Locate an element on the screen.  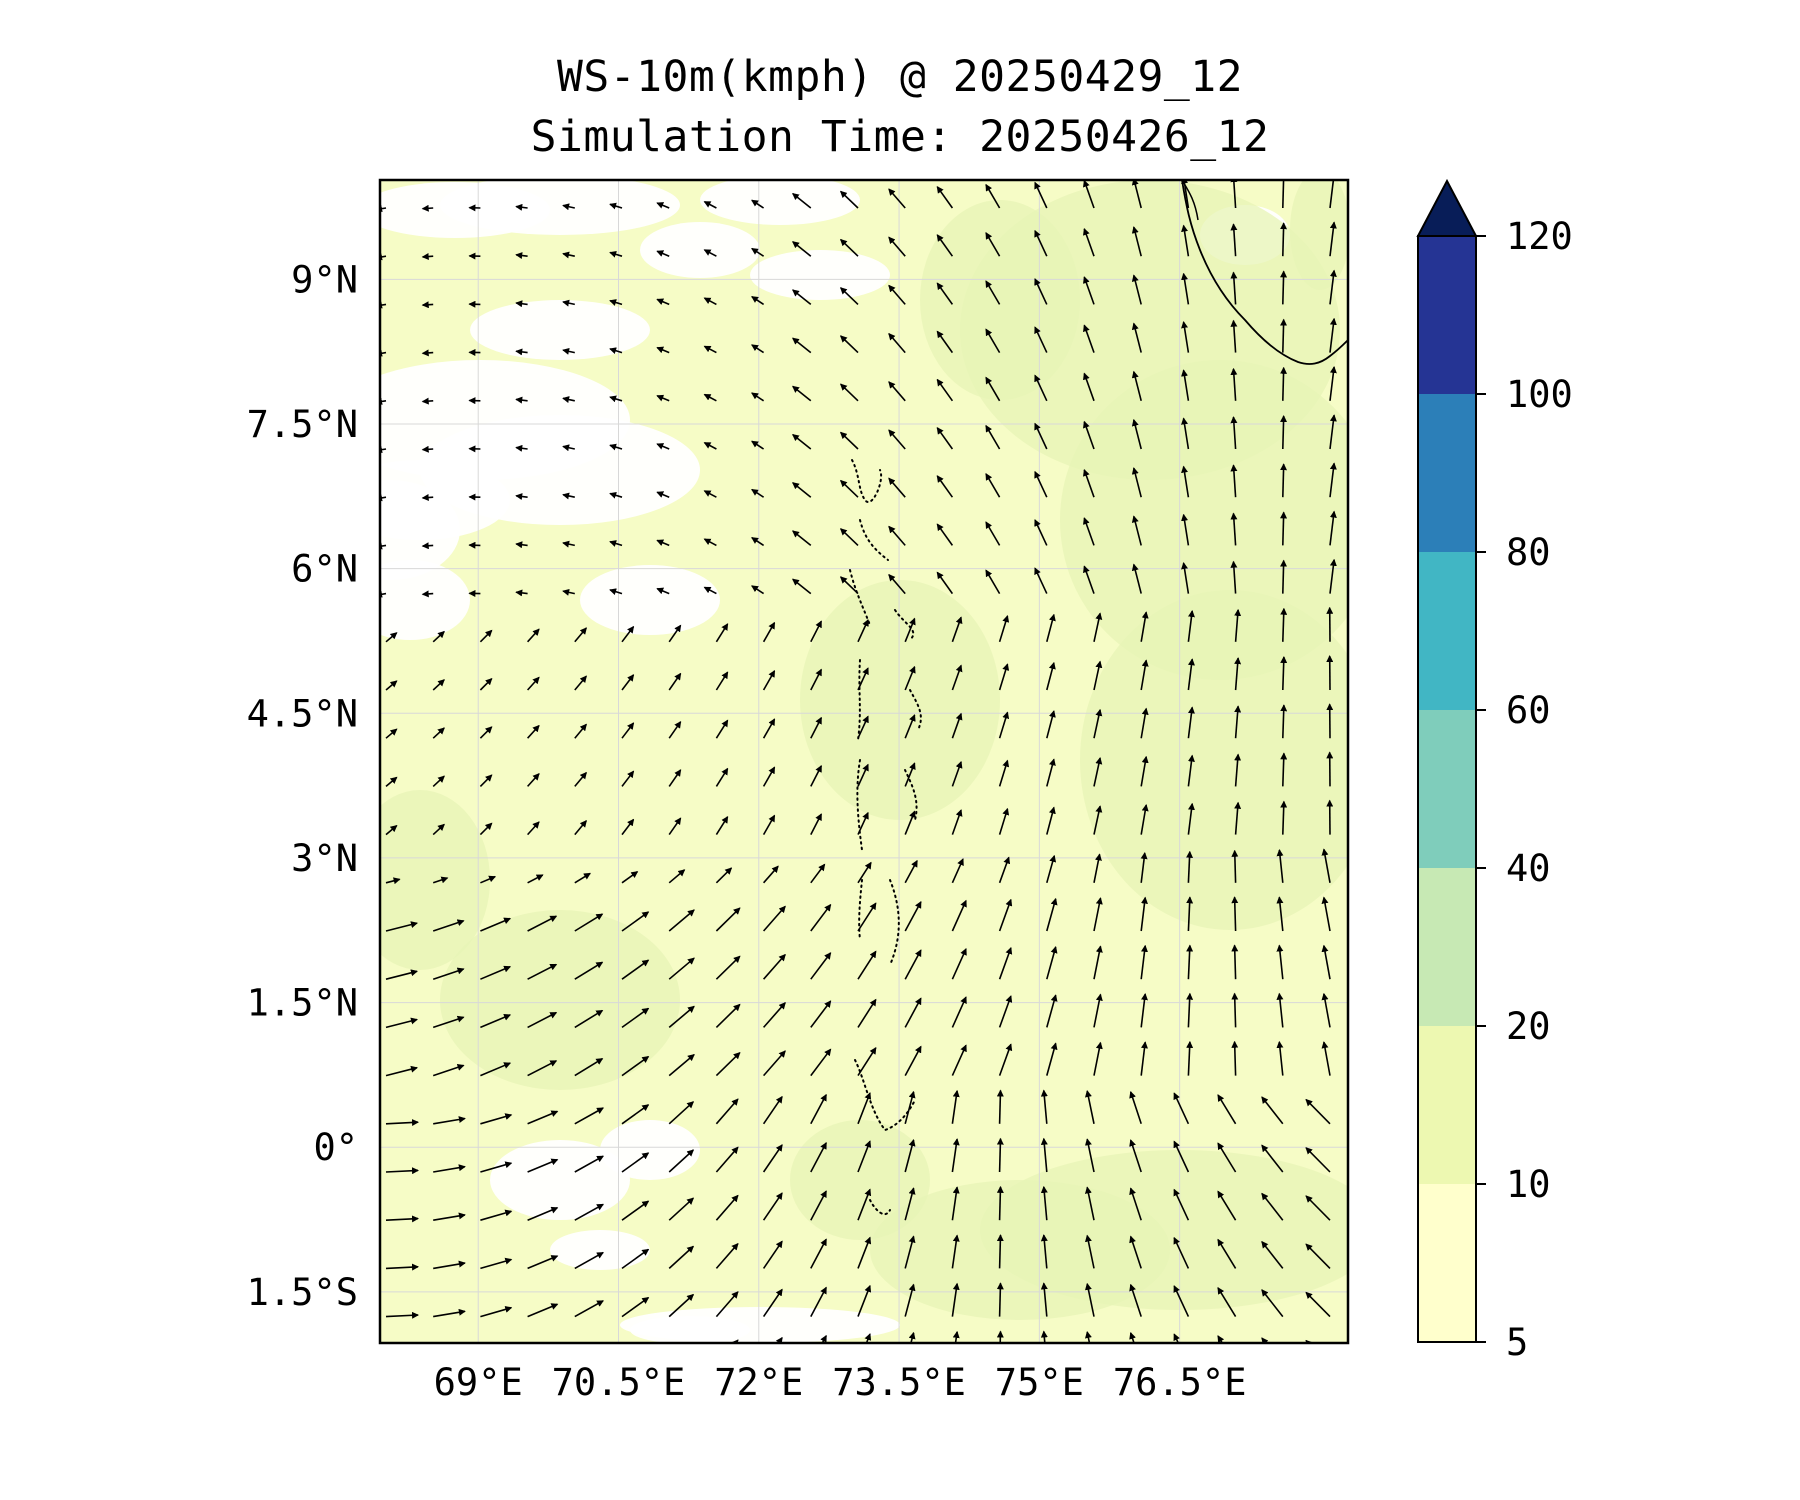
maldives-islands is located at coordinates (885, 837).